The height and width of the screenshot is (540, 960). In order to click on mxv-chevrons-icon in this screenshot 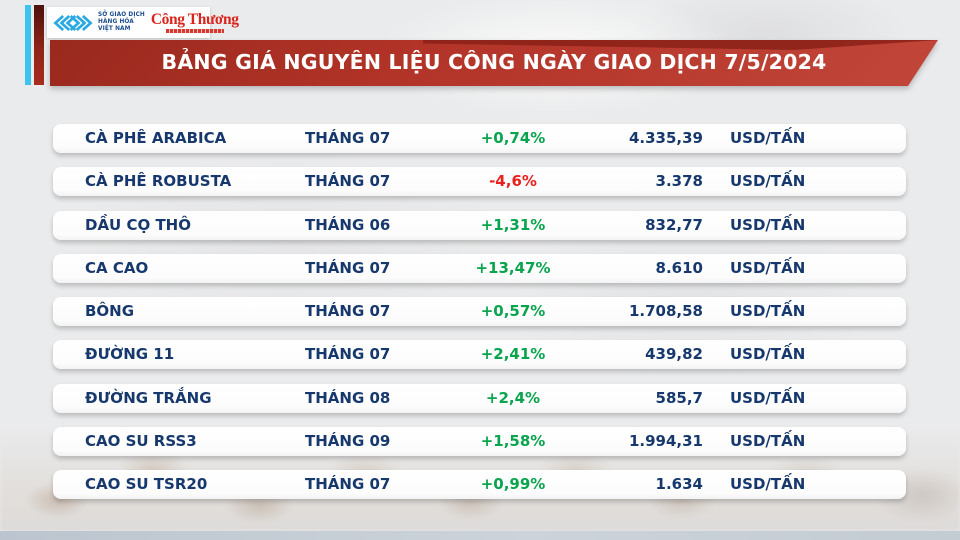, I will do `click(73, 22)`.